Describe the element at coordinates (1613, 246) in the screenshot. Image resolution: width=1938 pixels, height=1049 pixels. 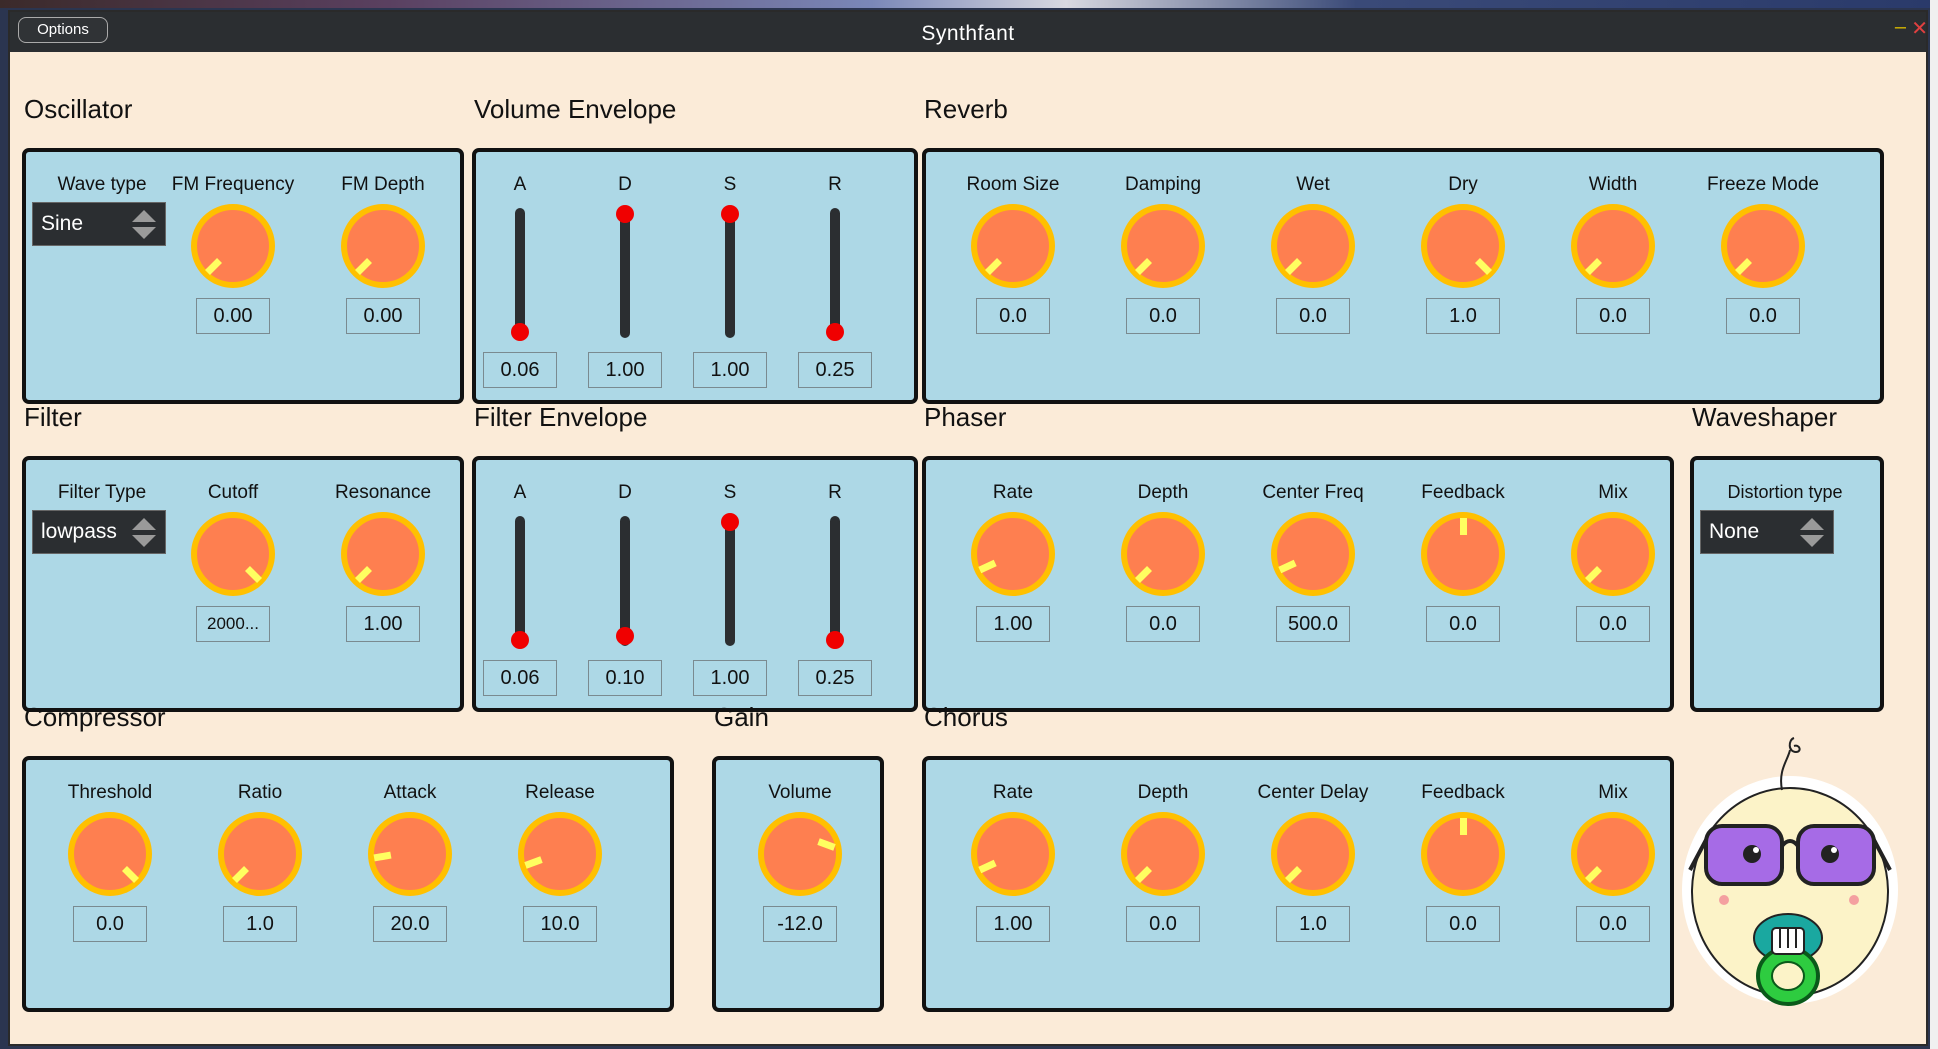
I see `width-knob` at that location.